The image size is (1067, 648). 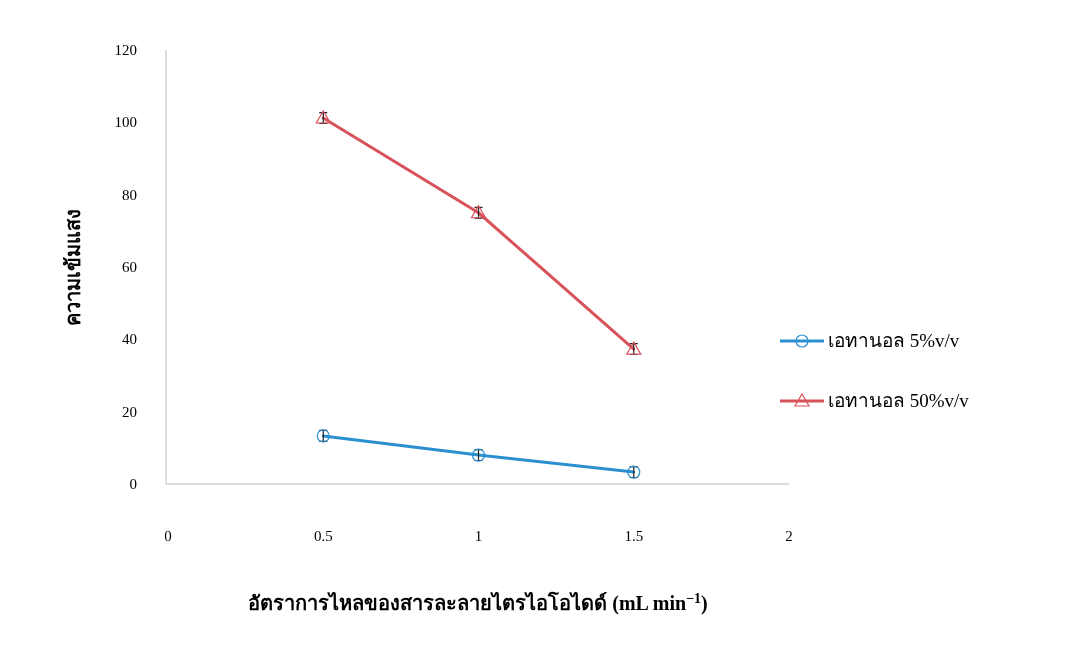 What do you see at coordinates (125, 50) in the screenshot?
I see `y-tick-label: 120` at bounding box center [125, 50].